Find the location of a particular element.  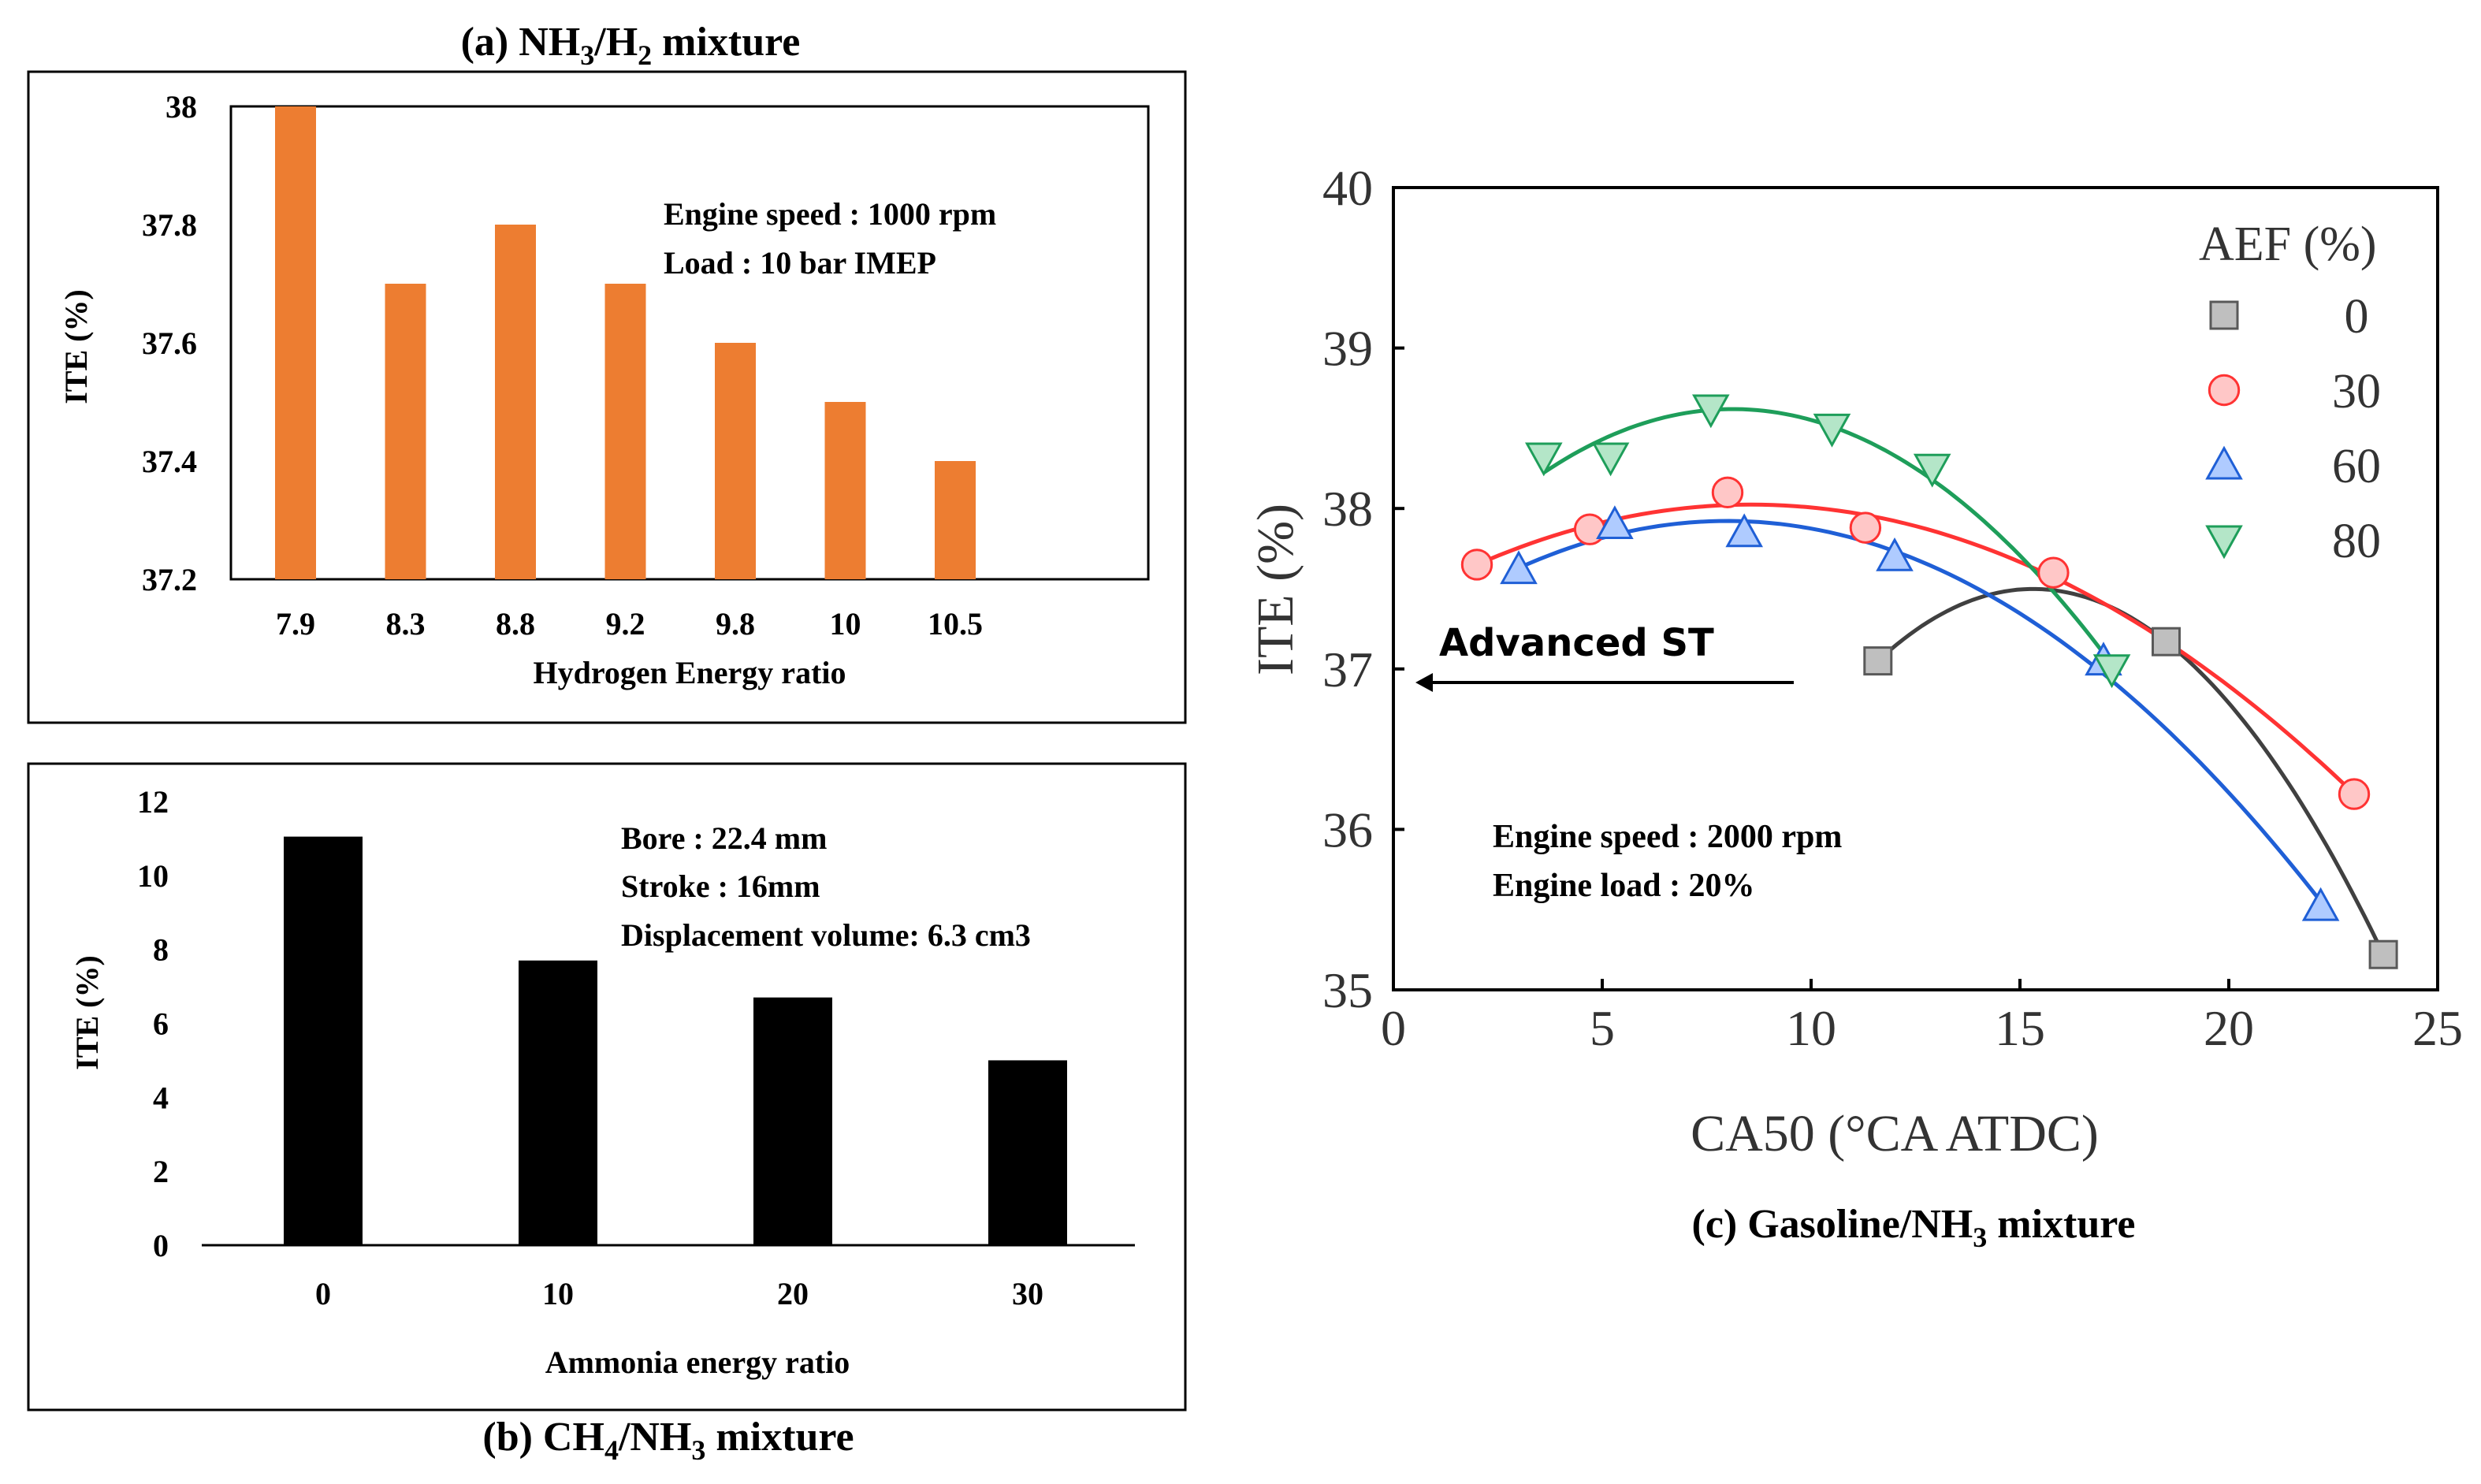

panel-b-y-tick-labels: 0 2 4 6 8 10 12 is located at coordinates (153, 1023).